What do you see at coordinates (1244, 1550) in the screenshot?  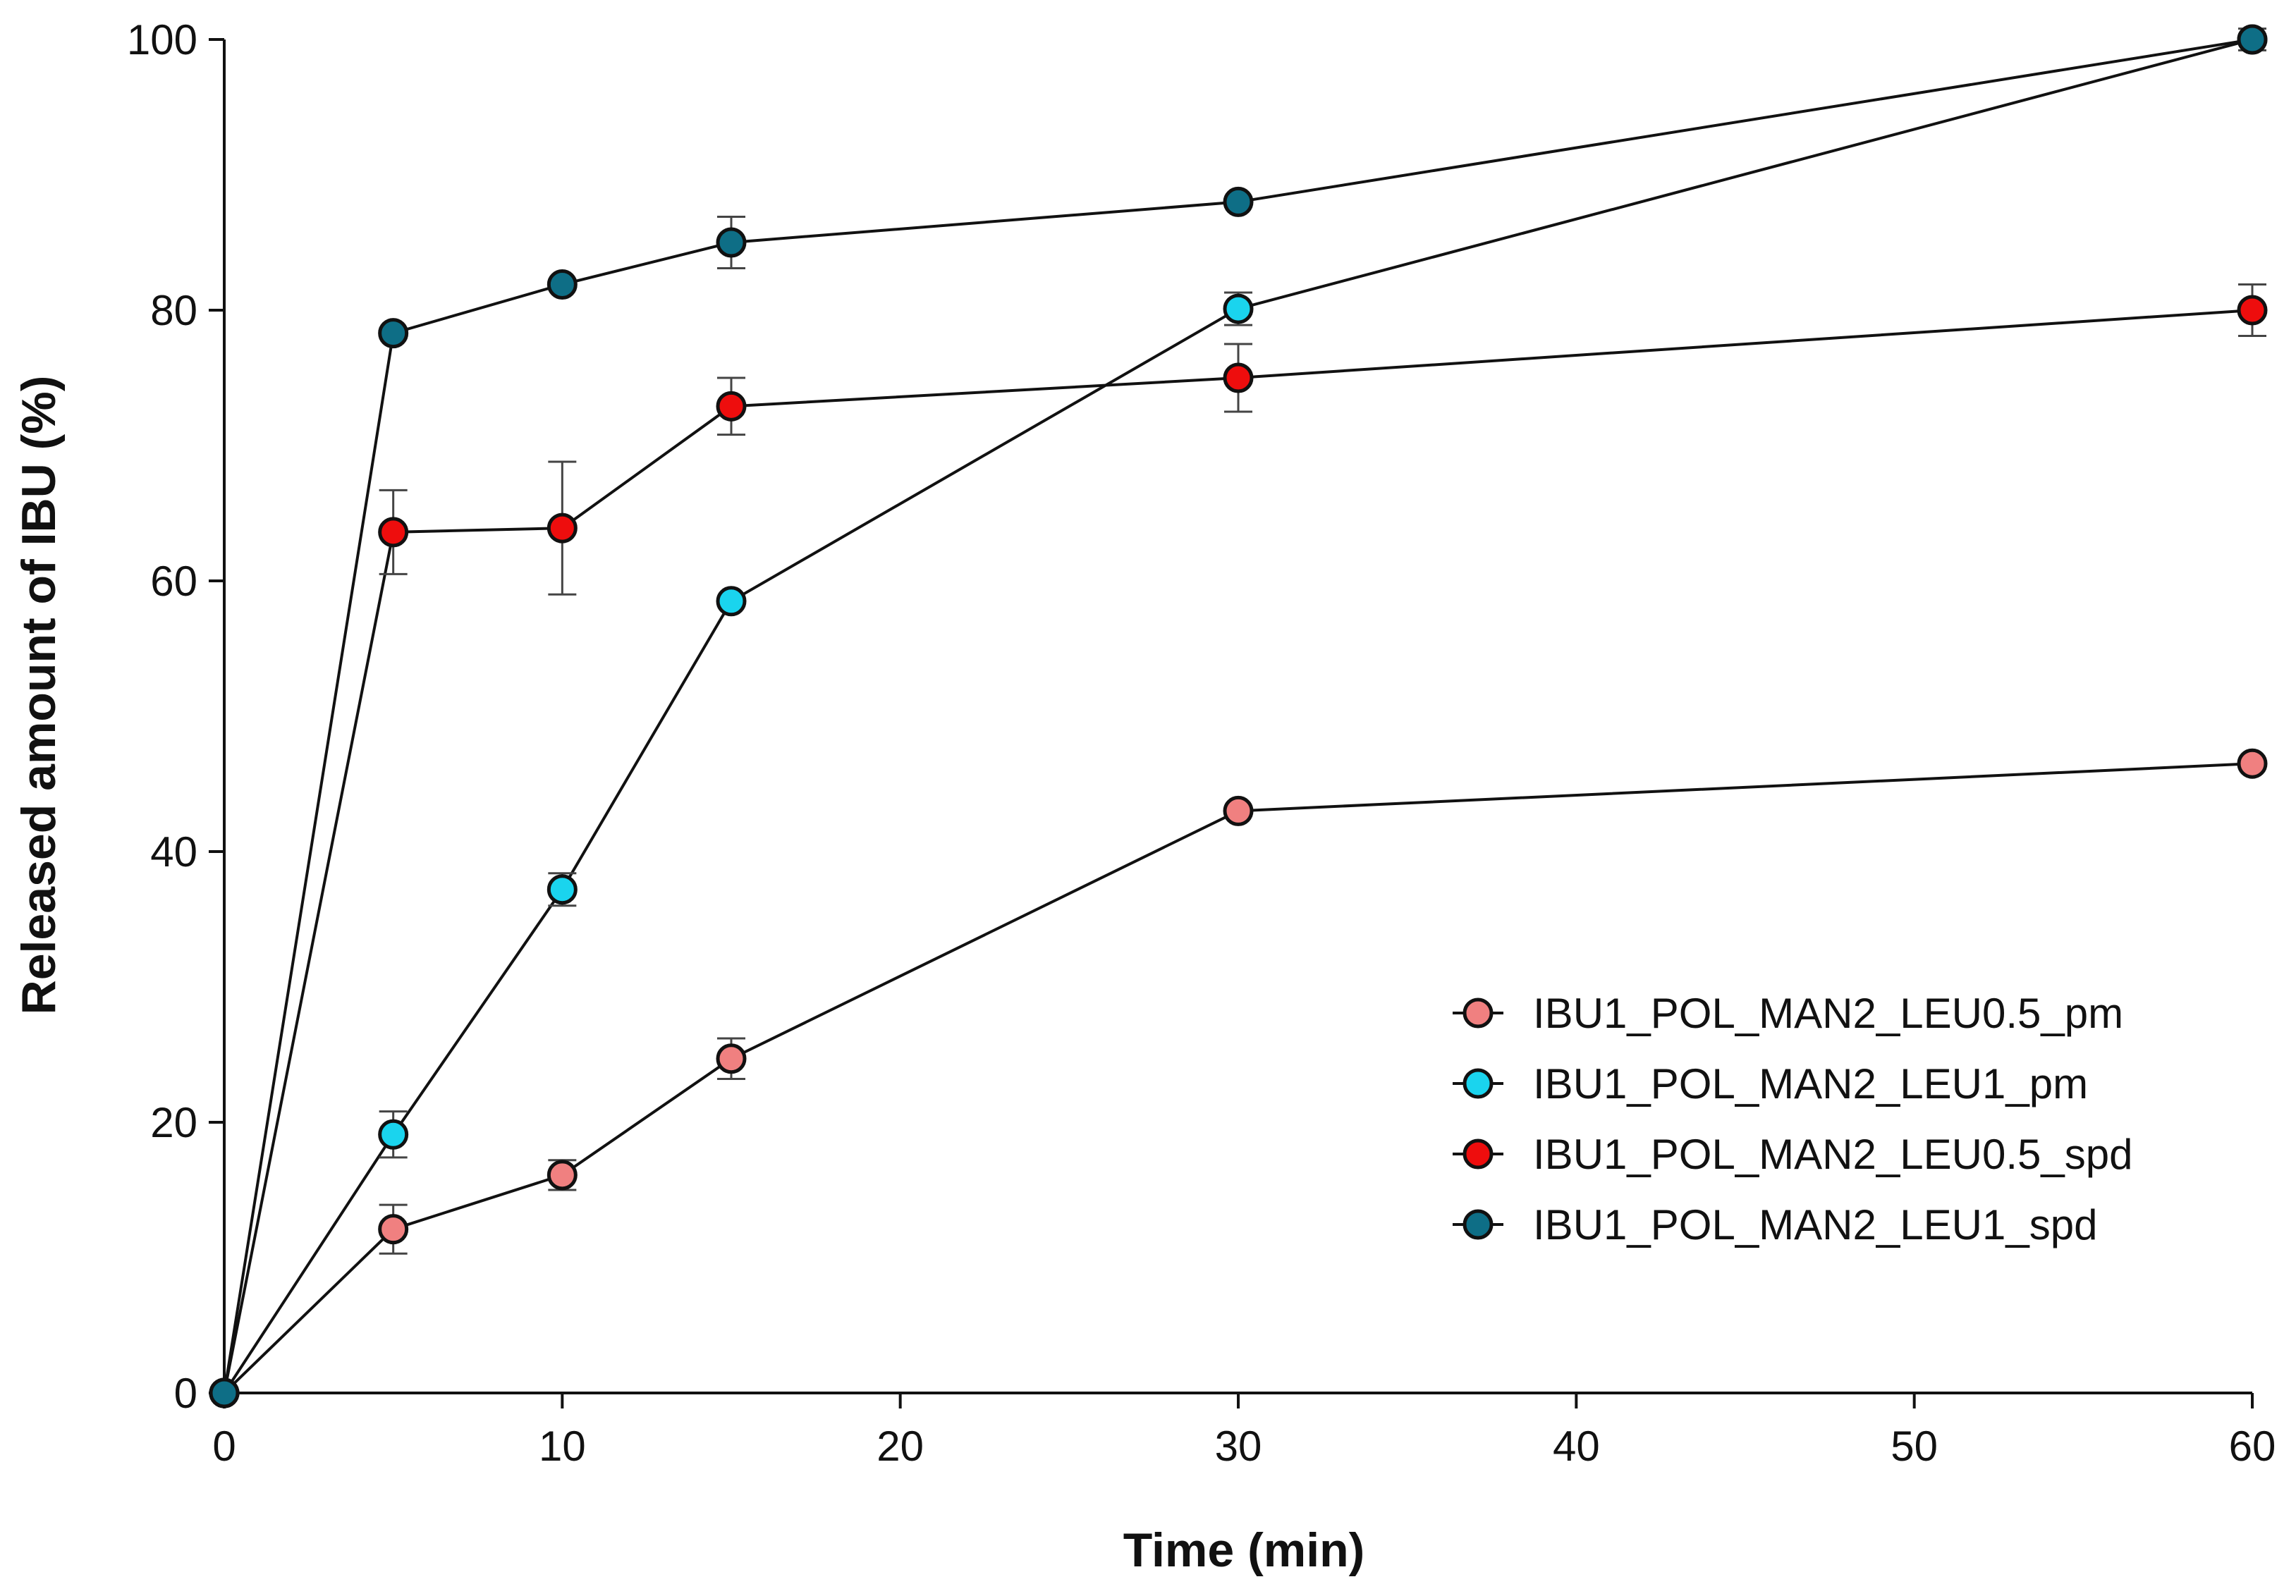 I see `x-axis-title: Time (min)` at bounding box center [1244, 1550].